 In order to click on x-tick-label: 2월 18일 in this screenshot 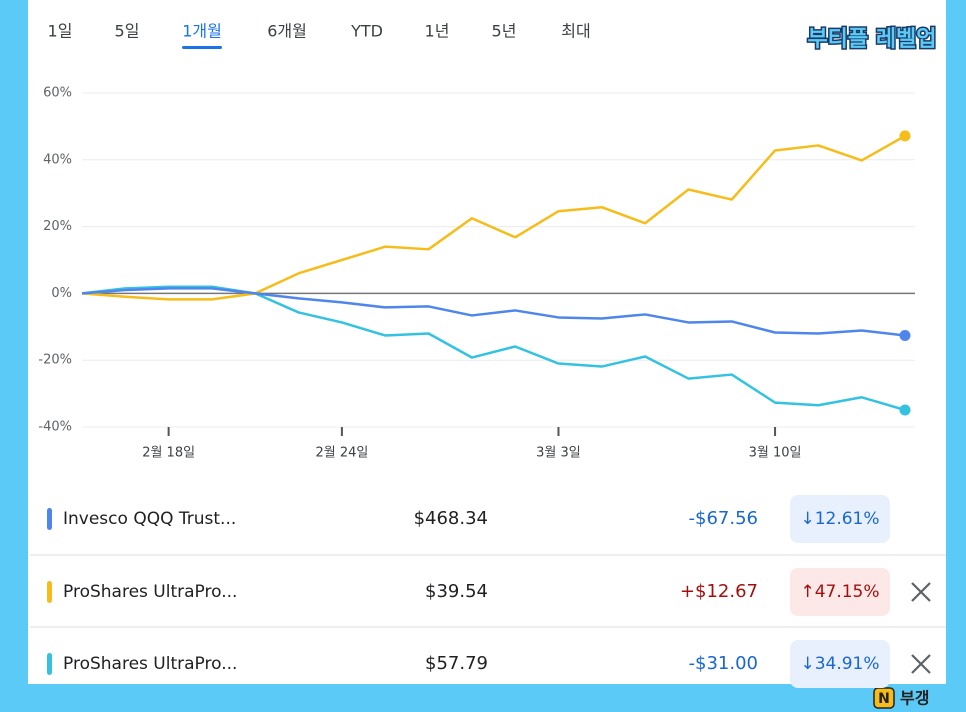, I will do `click(168, 453)`.